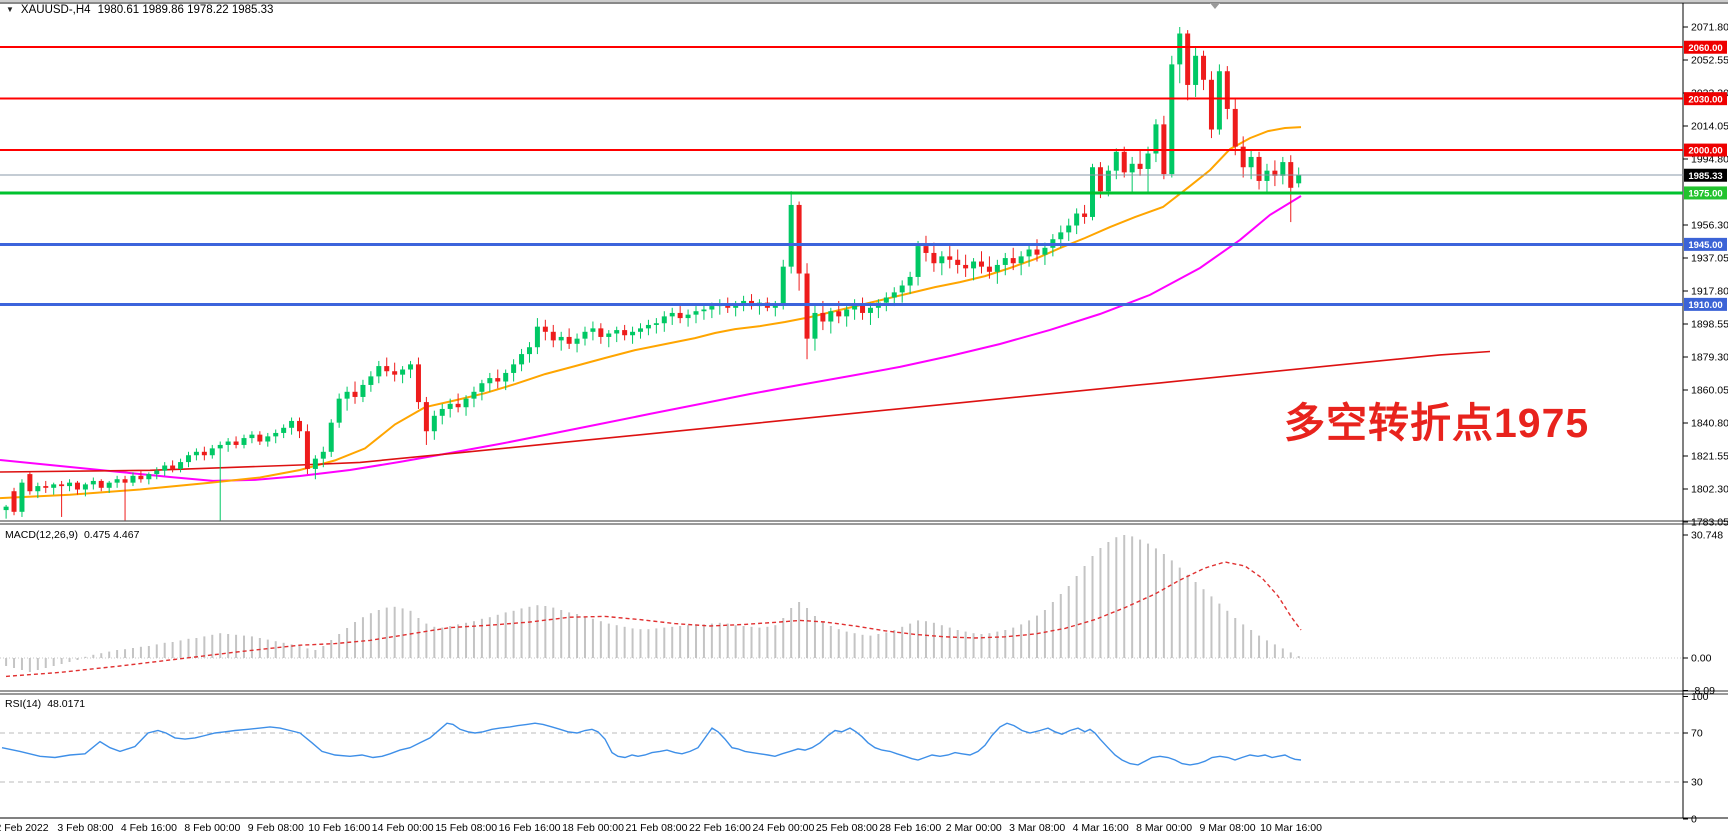  What do you see at coordinates (653, 619) in the screenshot?
I see `macd-signal-line` at bounding box center [653, 619].